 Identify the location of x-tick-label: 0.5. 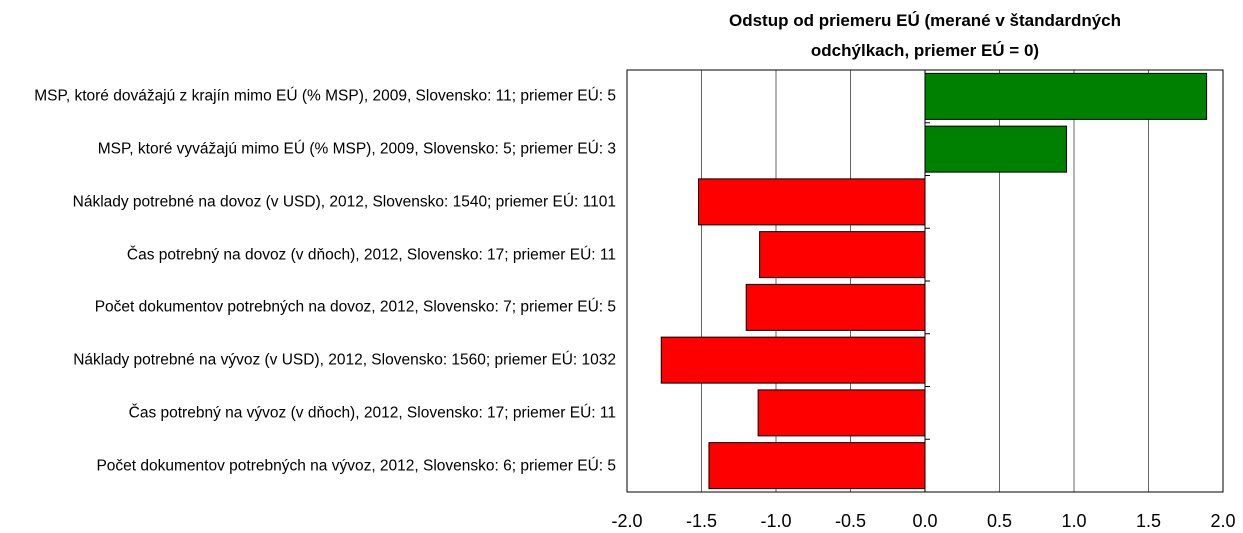
(999, 521).